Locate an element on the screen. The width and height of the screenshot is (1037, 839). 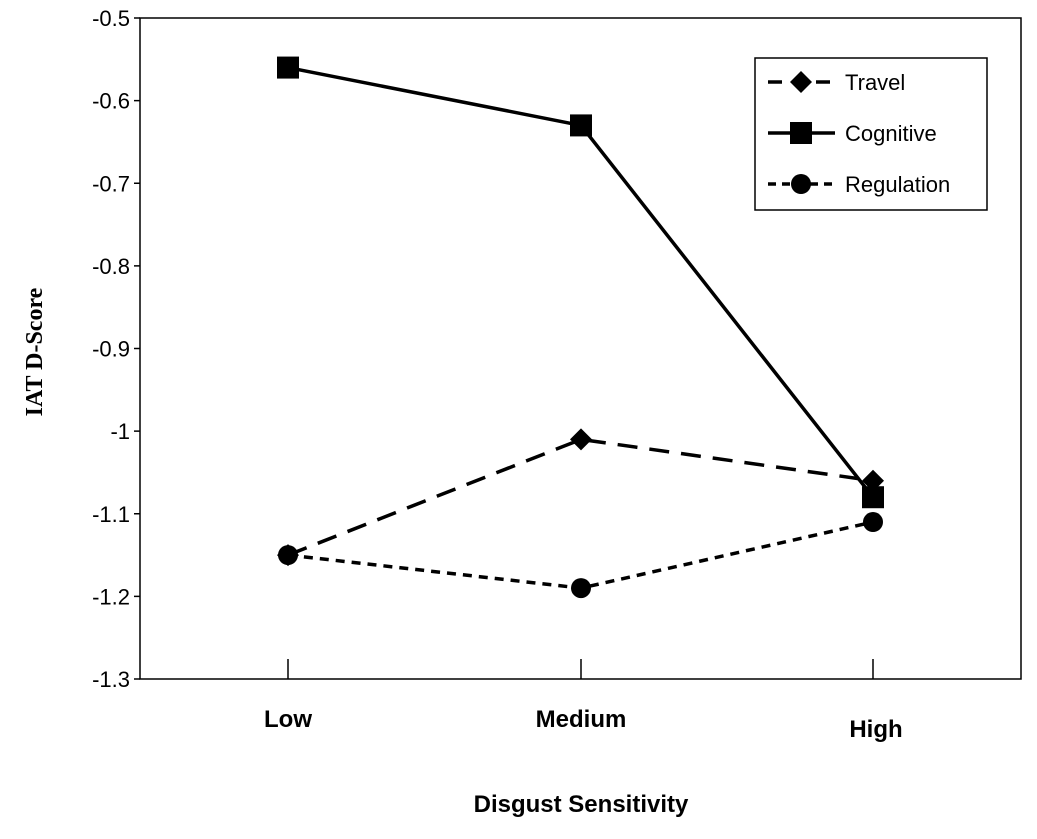
x-tick-label: Medium is located at coordinates (581, 719).